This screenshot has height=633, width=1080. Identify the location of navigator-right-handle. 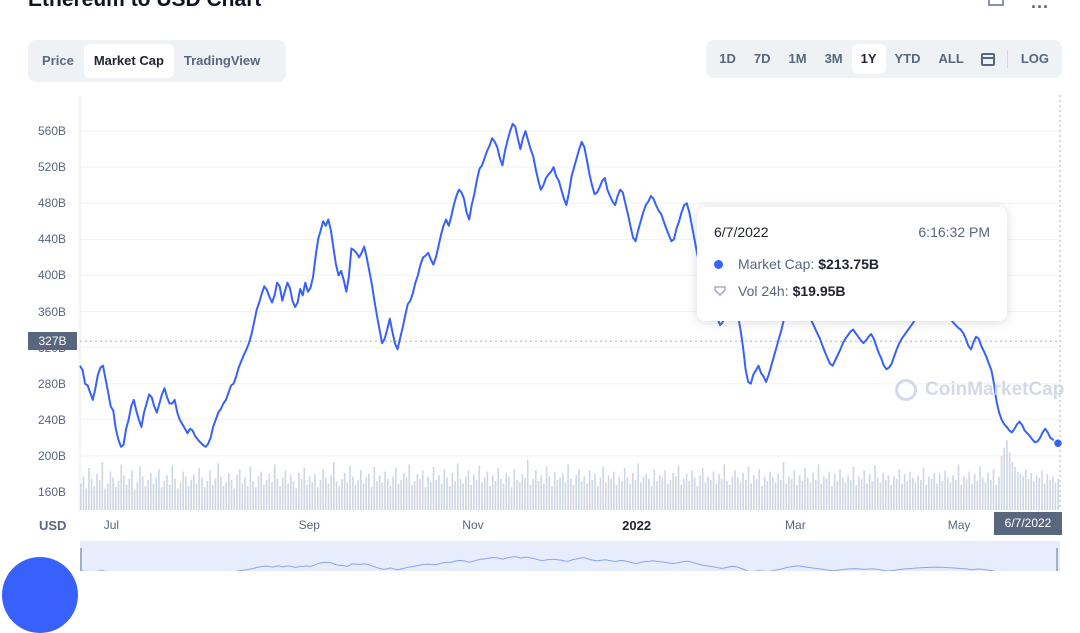
(1057, 559).